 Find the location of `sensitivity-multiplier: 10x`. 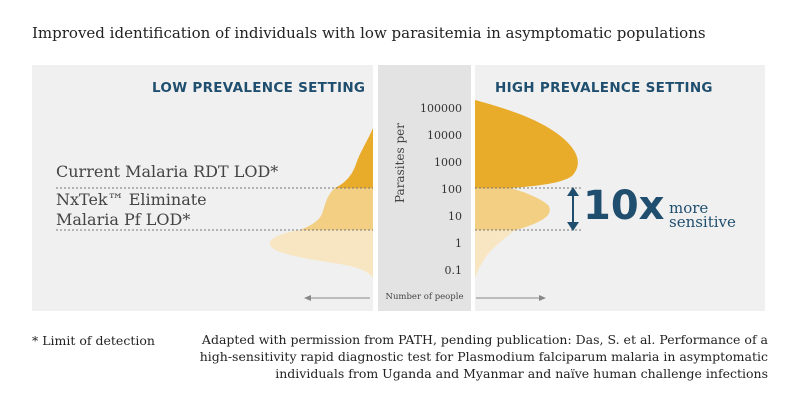

sensitivity-multiplier: 10x is located at coordinates (624, 206).